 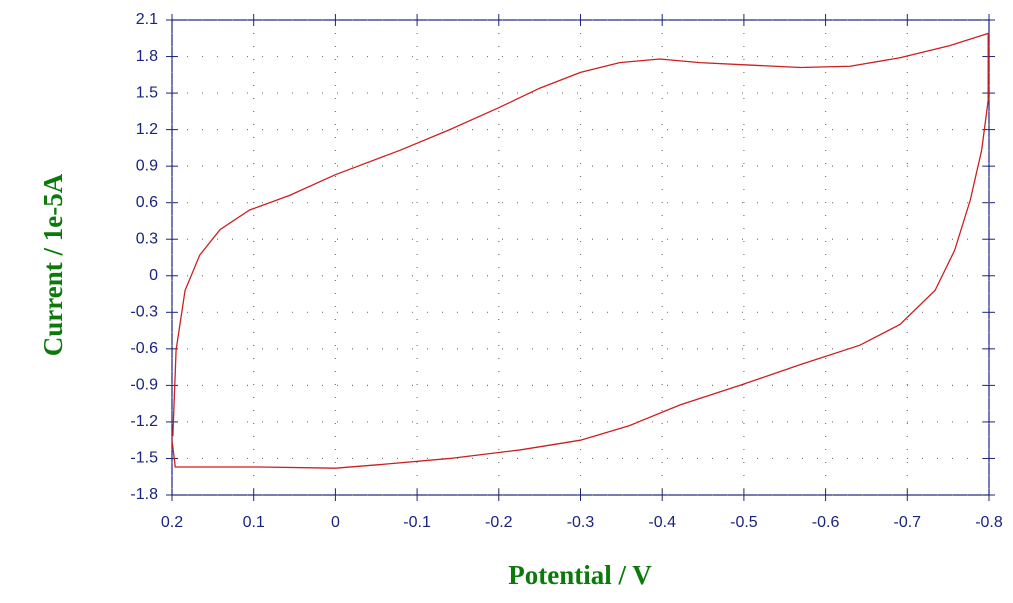 What do you see at coordinates (153, 275) in the screenshot?
I see `y-tick-label: 0` at bounding box center [153, 275].